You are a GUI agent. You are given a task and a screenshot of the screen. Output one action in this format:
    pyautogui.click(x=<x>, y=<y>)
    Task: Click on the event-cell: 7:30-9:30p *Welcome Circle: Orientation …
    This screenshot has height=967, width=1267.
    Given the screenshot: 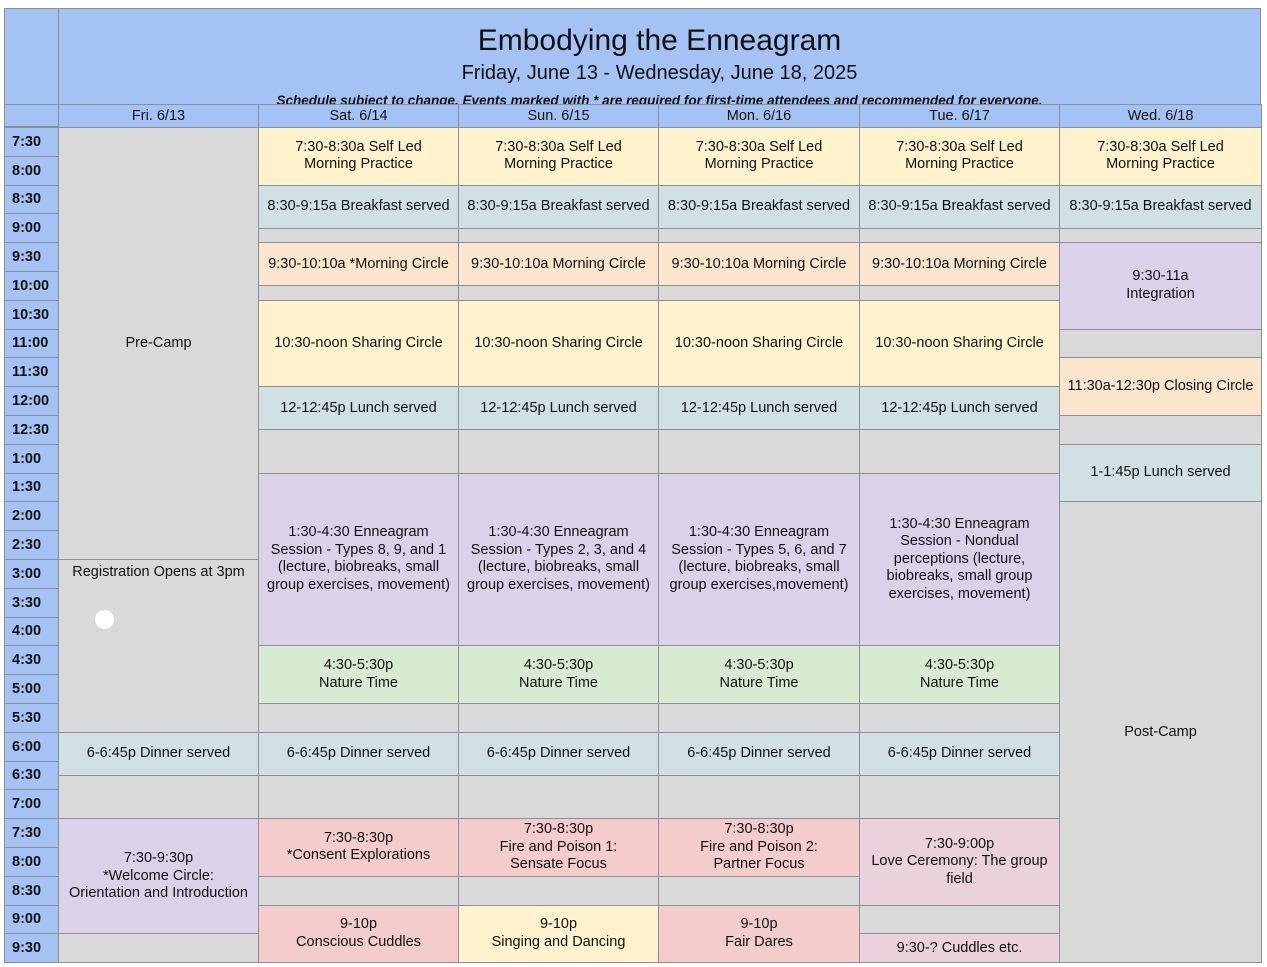 What is the action you would take?
    pyautogui.click(x=158, y=876)
    